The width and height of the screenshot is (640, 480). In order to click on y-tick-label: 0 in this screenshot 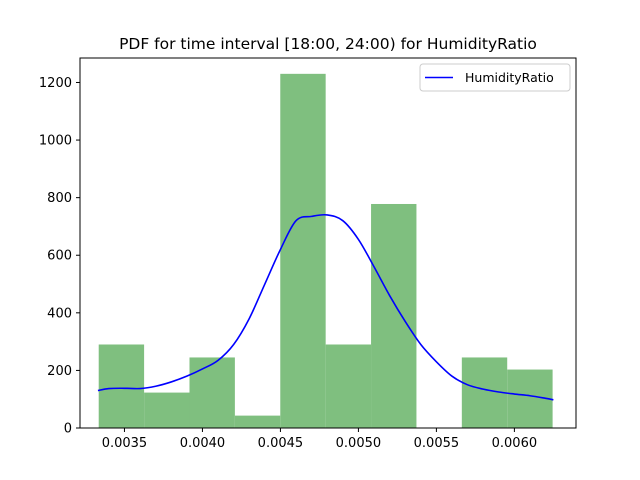, I will do `click(68, 429)`.